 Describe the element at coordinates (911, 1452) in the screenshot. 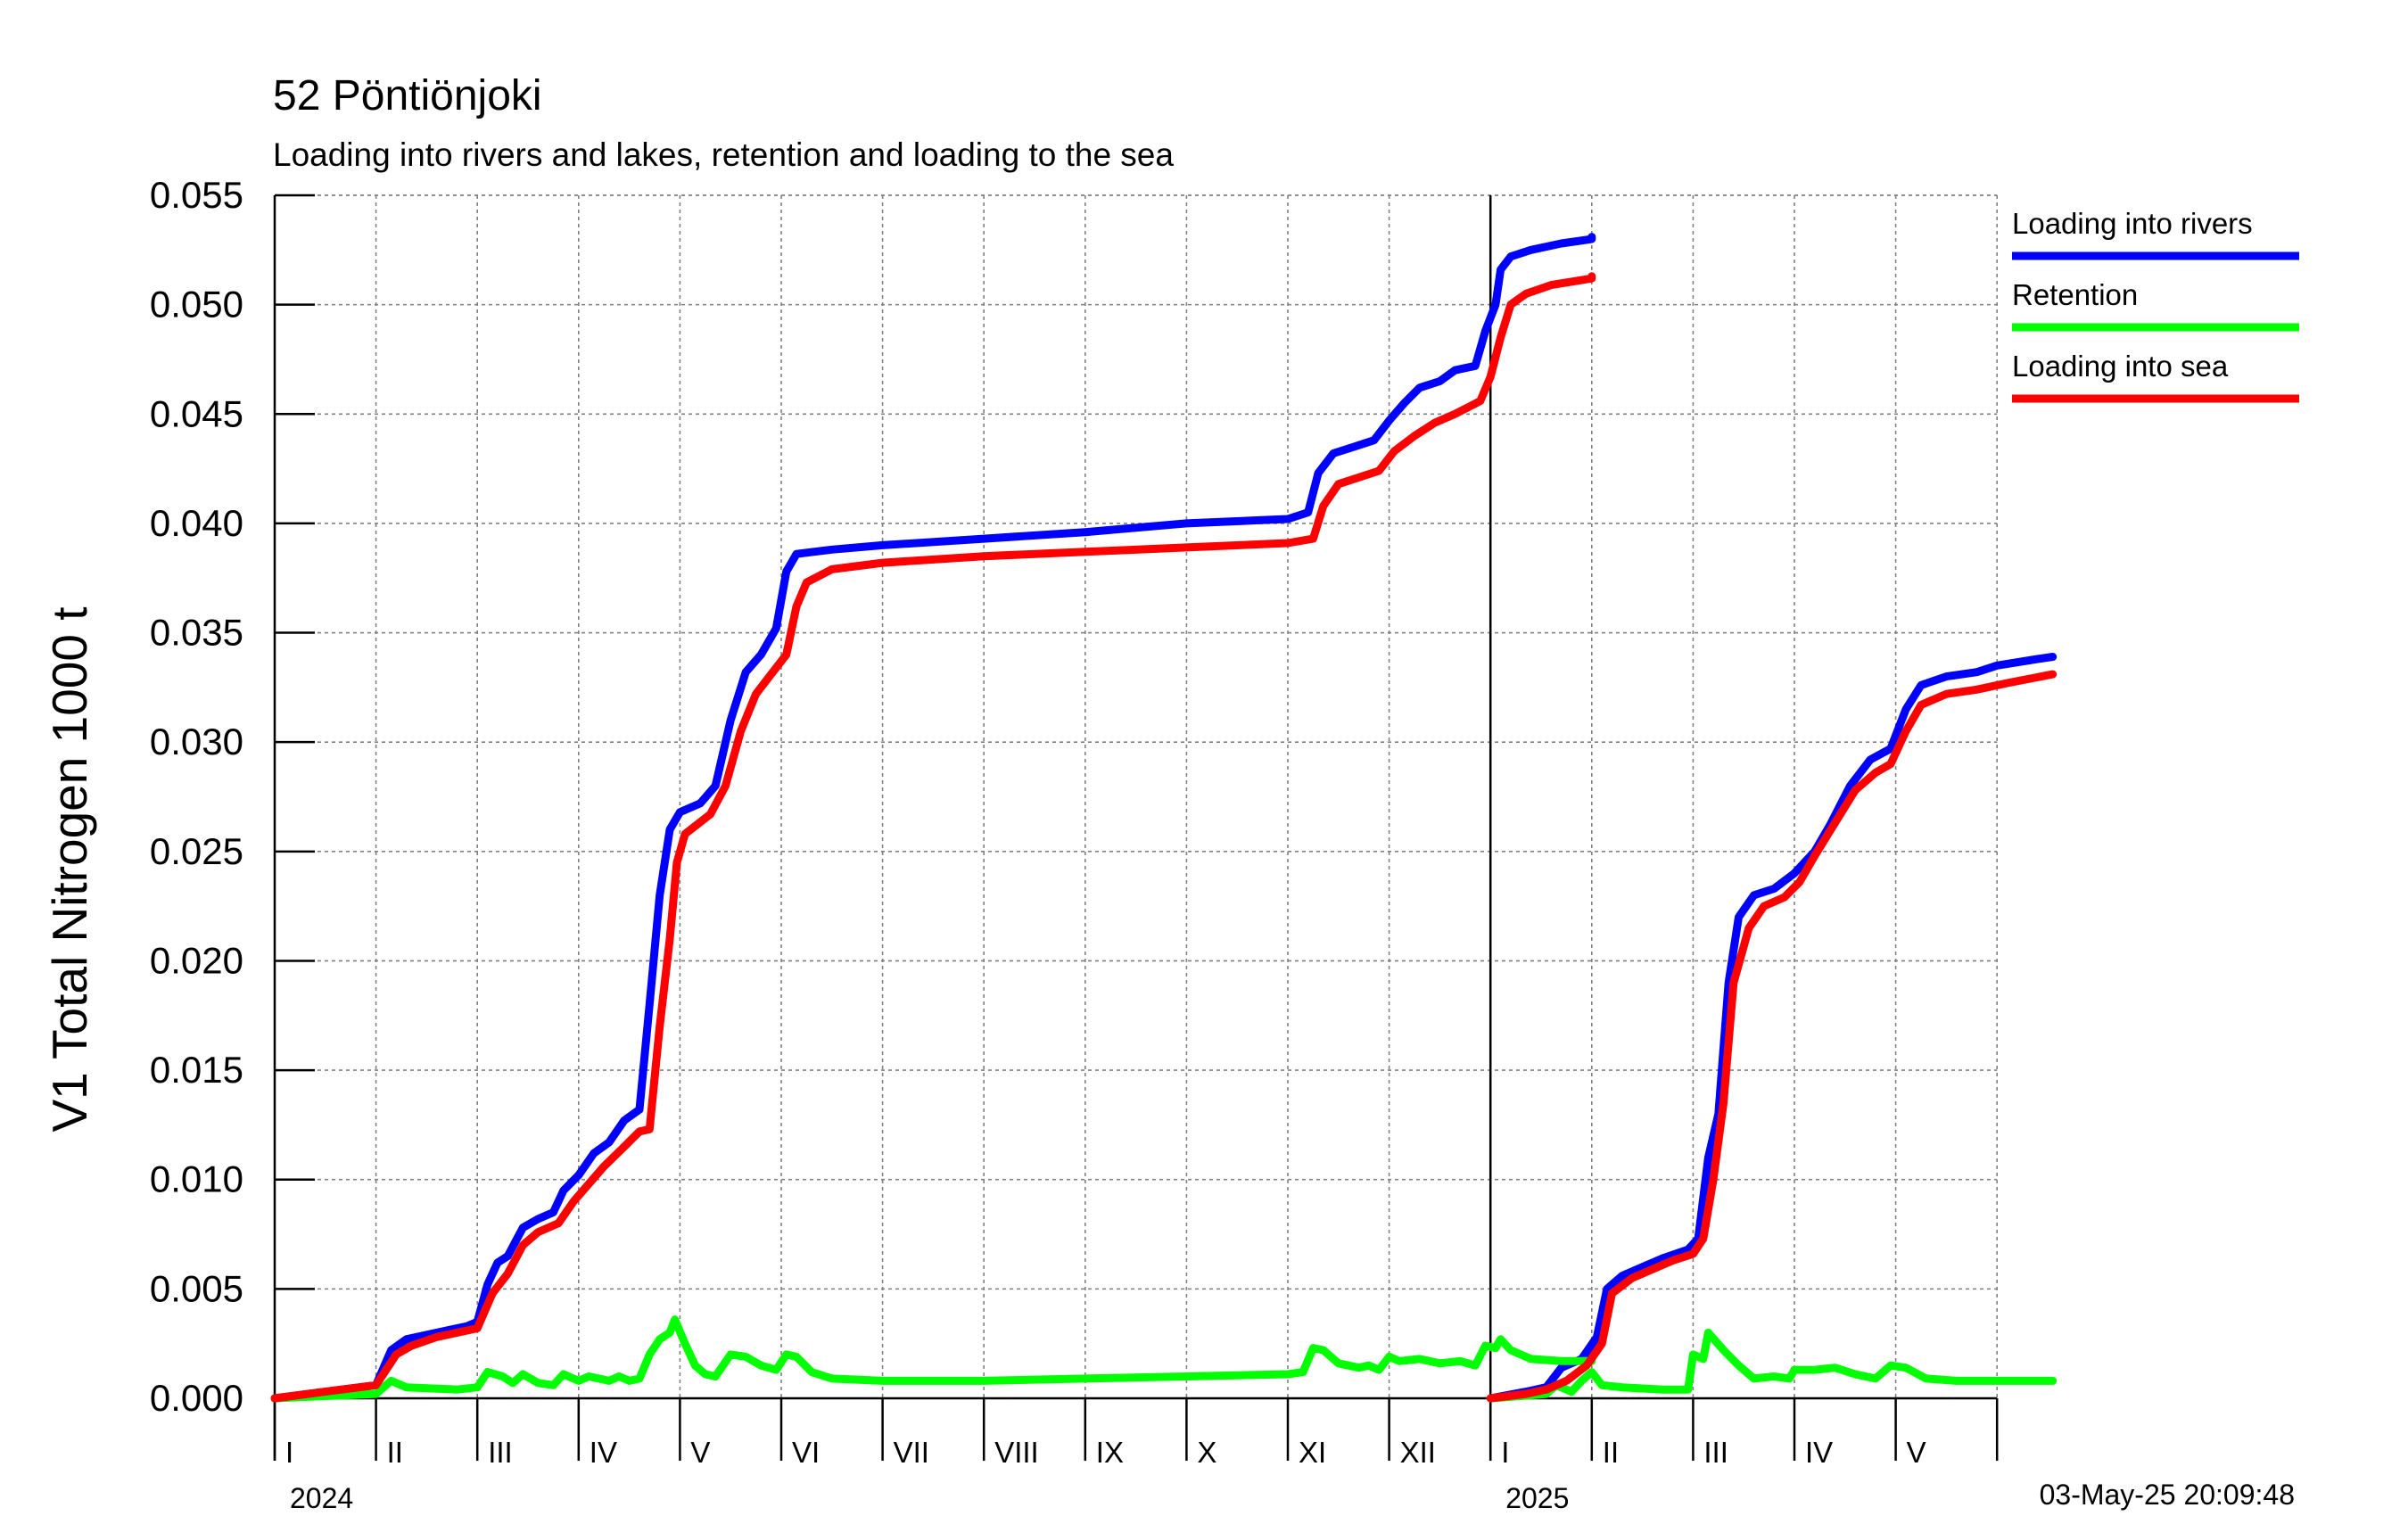

I see `month-label: VII` at that location.